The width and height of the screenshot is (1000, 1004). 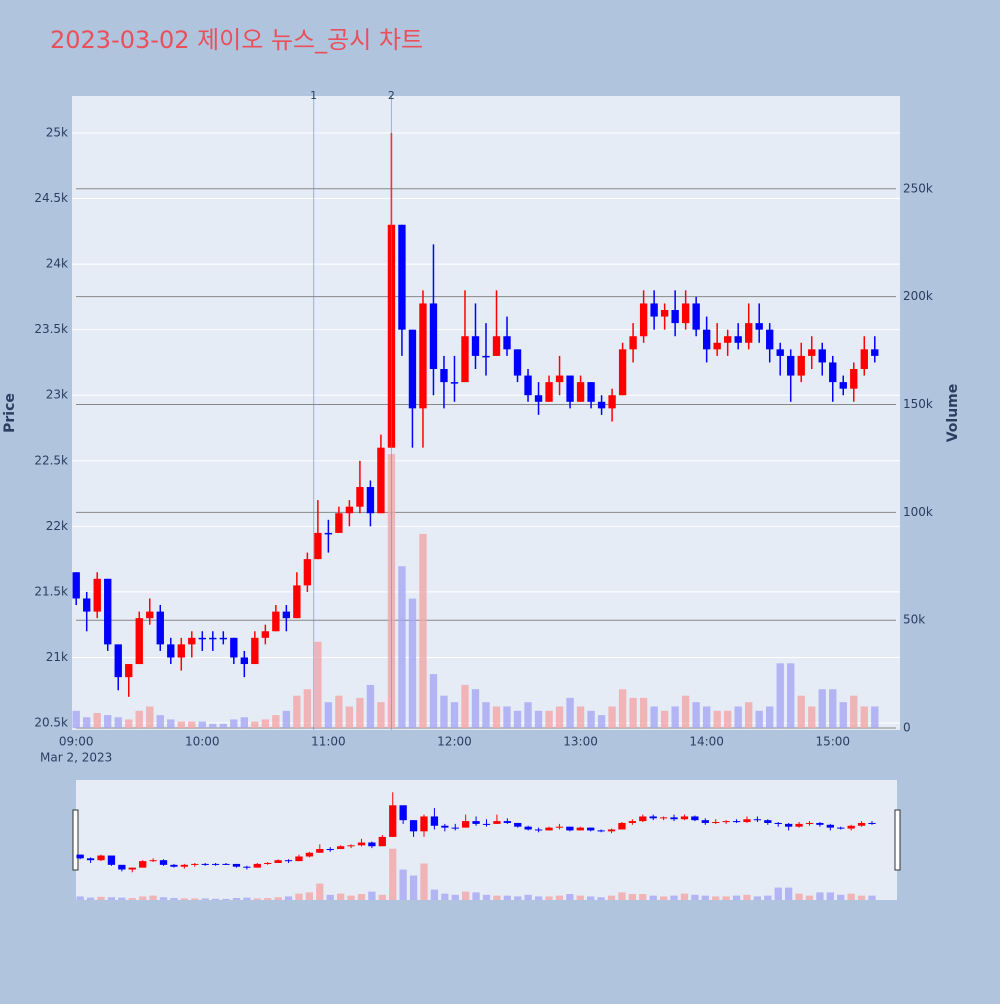 I want to click on y-tick-label: 23k, so click(x=57, y=395).